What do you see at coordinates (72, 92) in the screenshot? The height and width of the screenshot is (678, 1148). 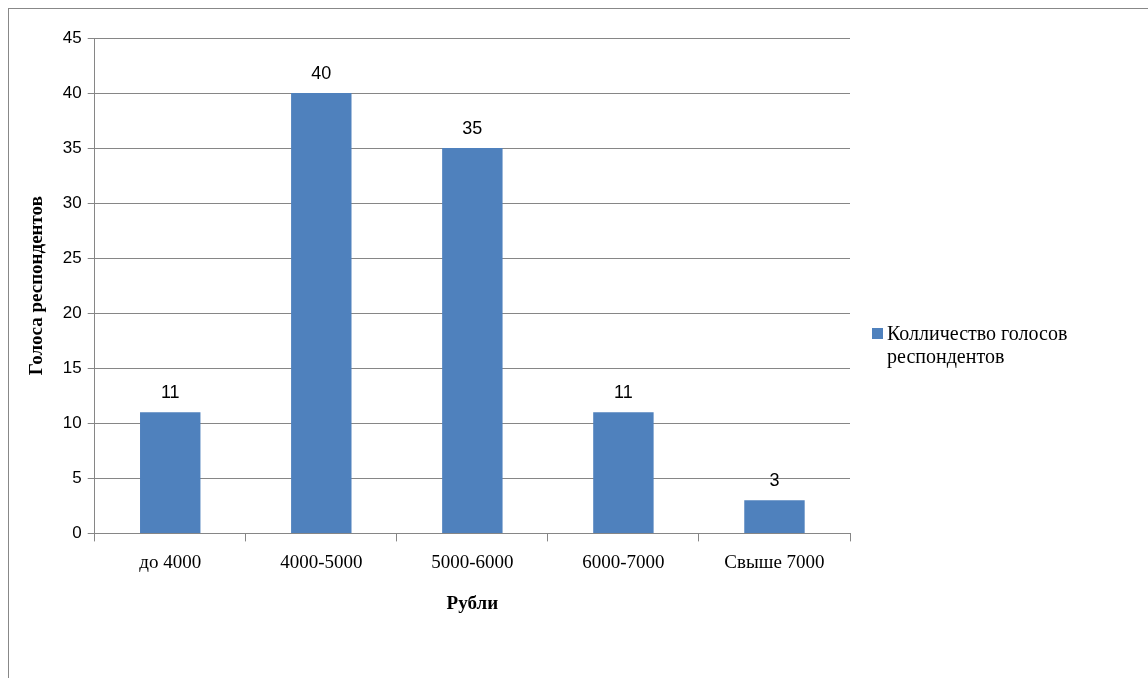 I see `y-tick-label: 40` at bounding box center [72, 92].